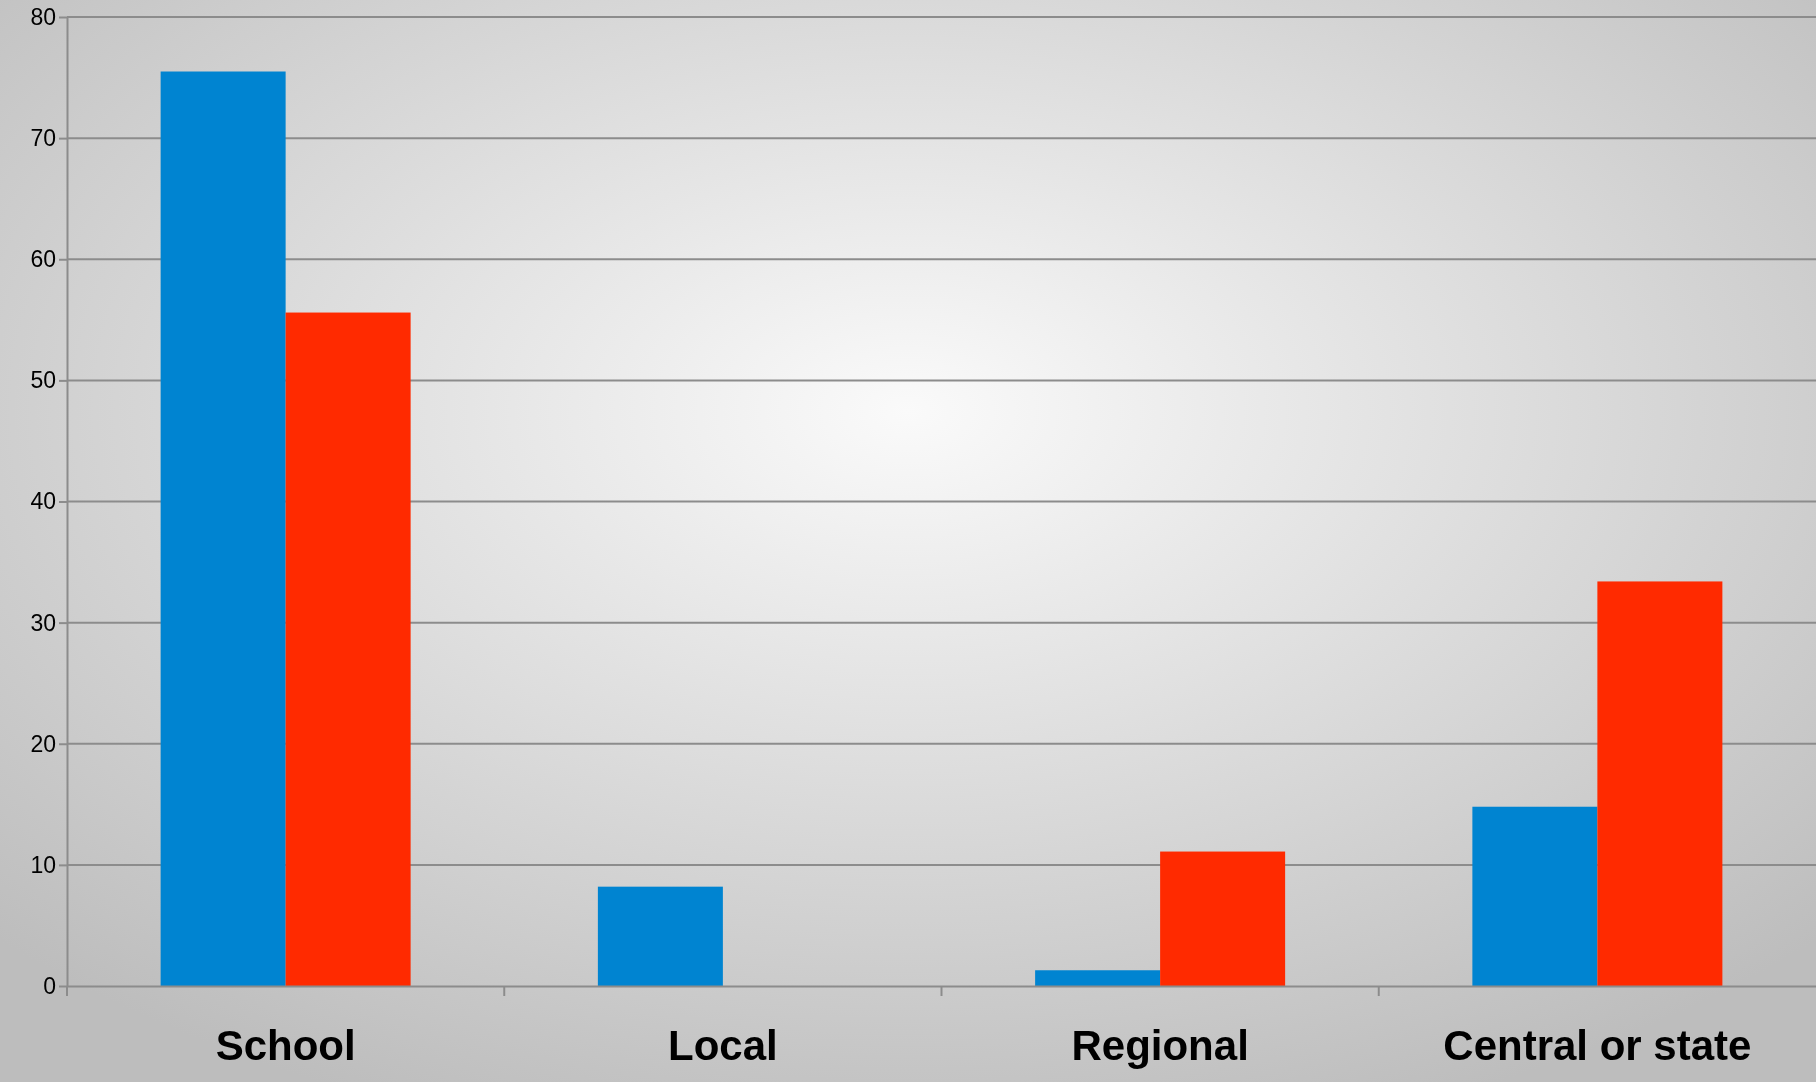 This screenshot has height=1082, width=1816. I want to click on x-tick-label: Central or state, so click(1597, 1045).